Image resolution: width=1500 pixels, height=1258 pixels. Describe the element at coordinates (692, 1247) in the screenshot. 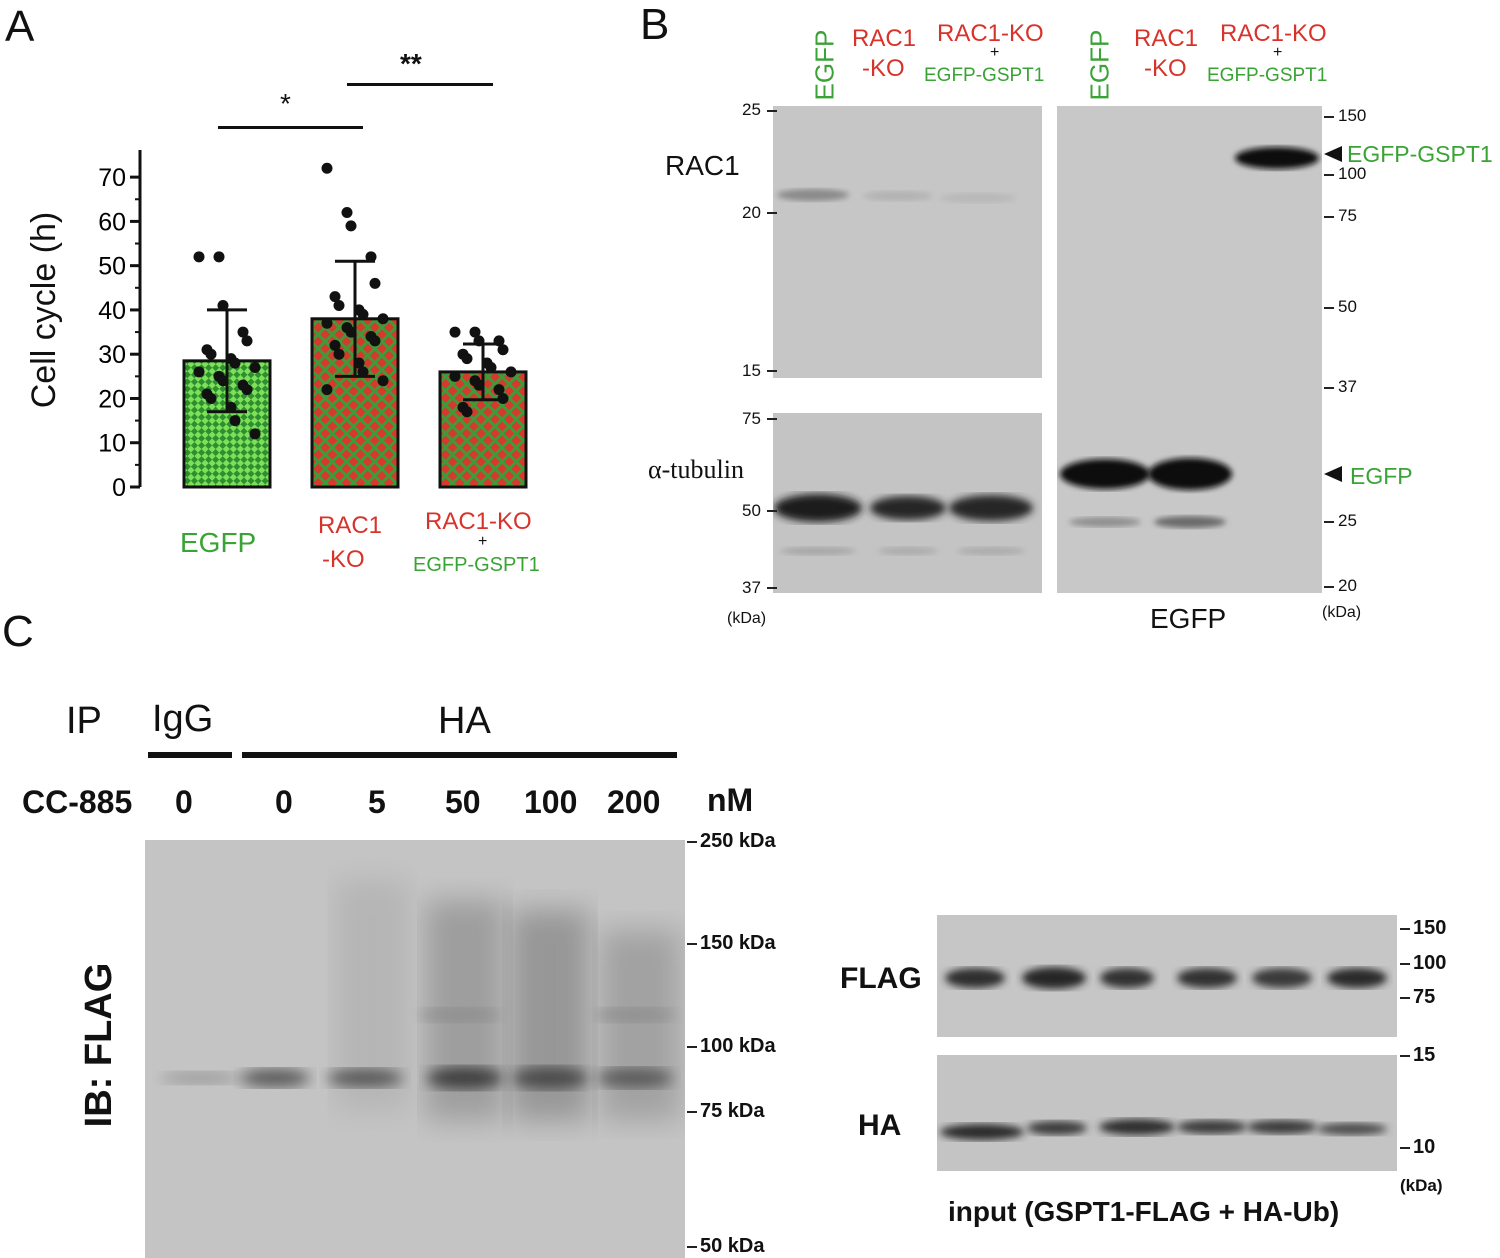

I see `cmarker-50-tick` at that location.